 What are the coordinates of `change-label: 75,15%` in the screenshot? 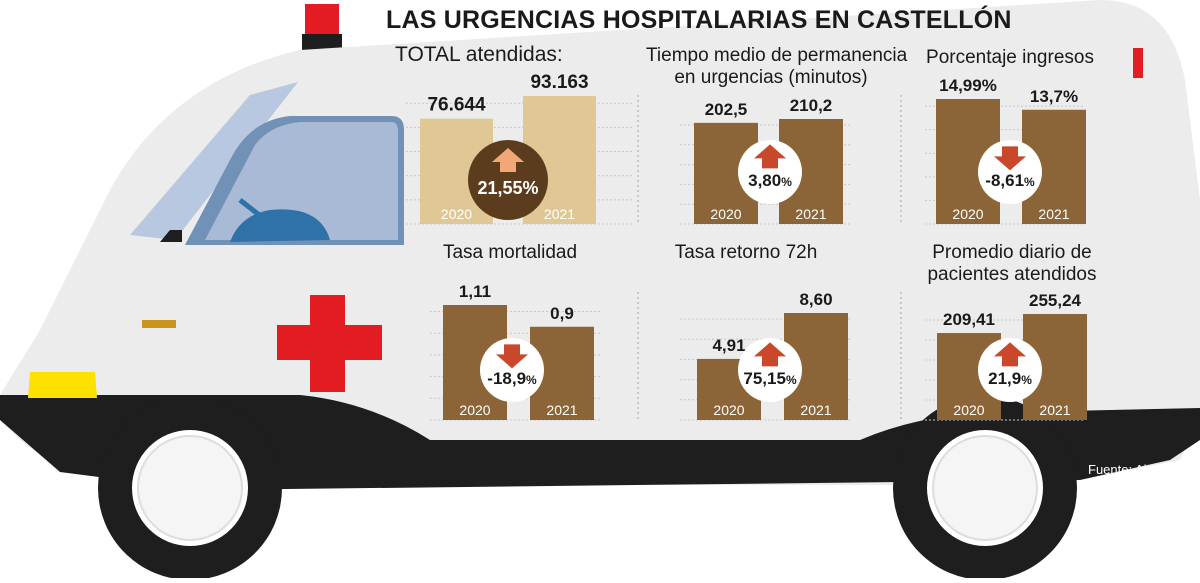 It's located at (770, 378).